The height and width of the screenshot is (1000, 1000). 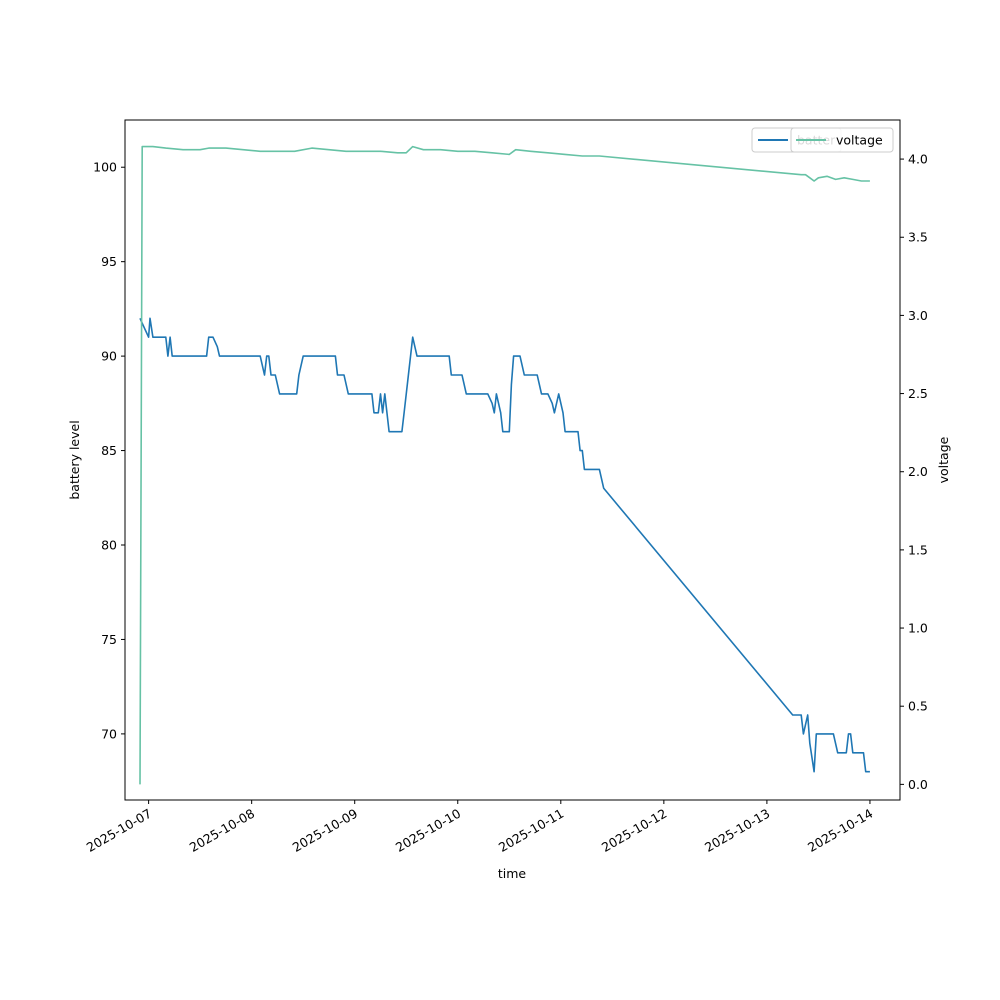 What do you see at coordinates (918, 784) in the screenshot?
I see `y-right-tick-label: 0.0` at bounding box center [918, 784].